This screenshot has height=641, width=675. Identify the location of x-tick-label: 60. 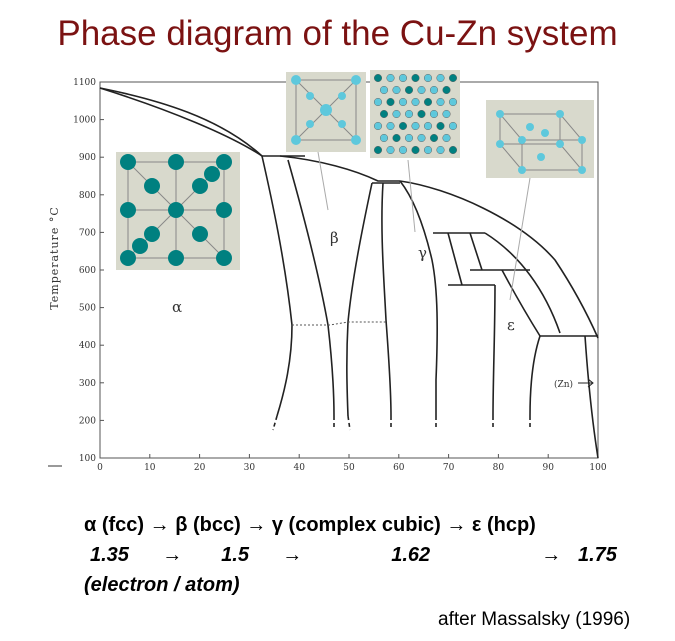
(399, 468).